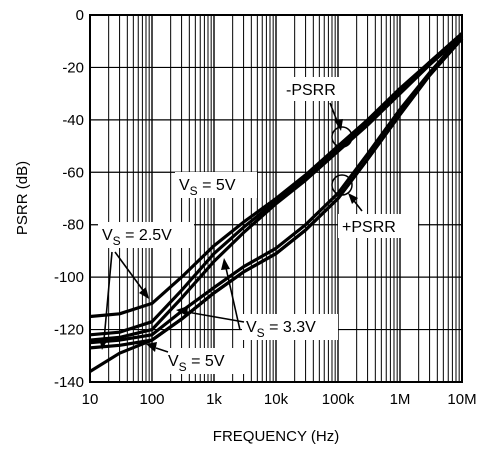 The width and height of the screenshot is (483, 449). What do you see at coordinates (69, 382) in the screenshot?
I see `y-tick-label: -140` at bounding box center [69, 382].